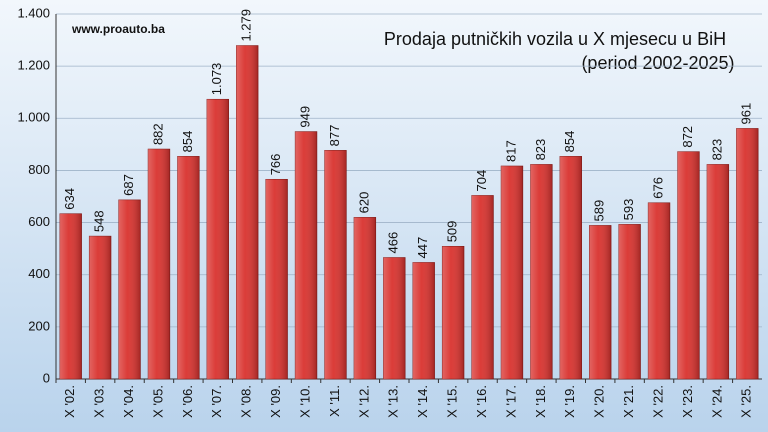  What do you see at coordinates (128, 401) in the screenshot?
I see `x-tick-label: X '04.` at bounding box center [128, 401].